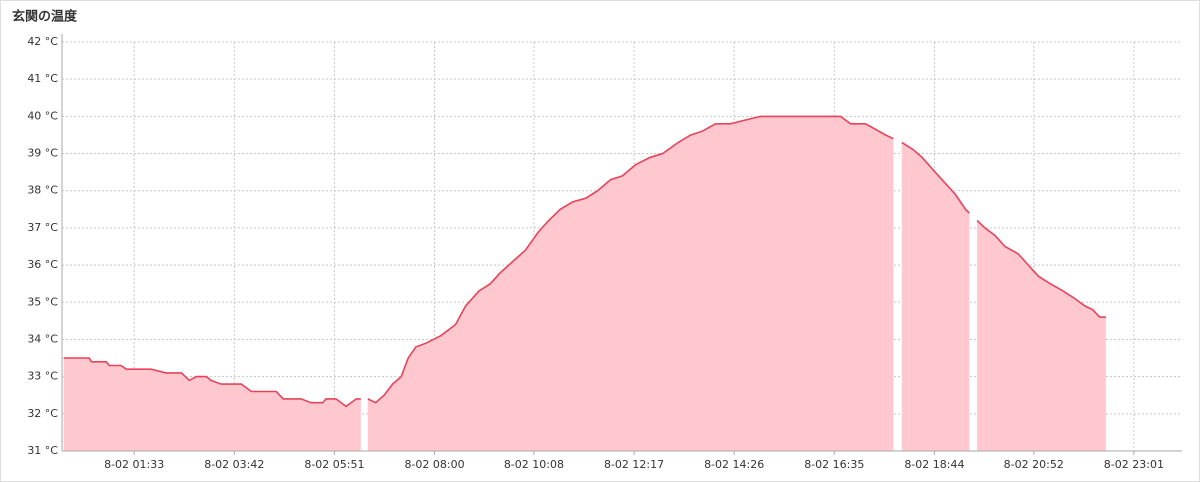  Describe the element at coordinates (45, 17) in the screenshot. I see `chart-title: 玄関の温度` at that location.